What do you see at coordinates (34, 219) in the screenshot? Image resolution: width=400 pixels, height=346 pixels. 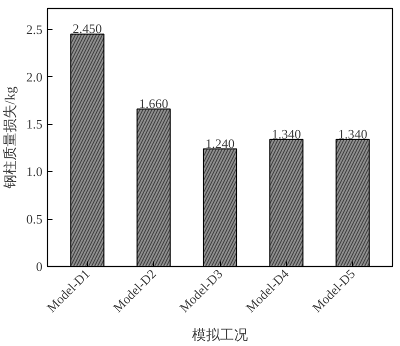 I see `y-tick-label: 0.5` at bounding box center [34, 219].